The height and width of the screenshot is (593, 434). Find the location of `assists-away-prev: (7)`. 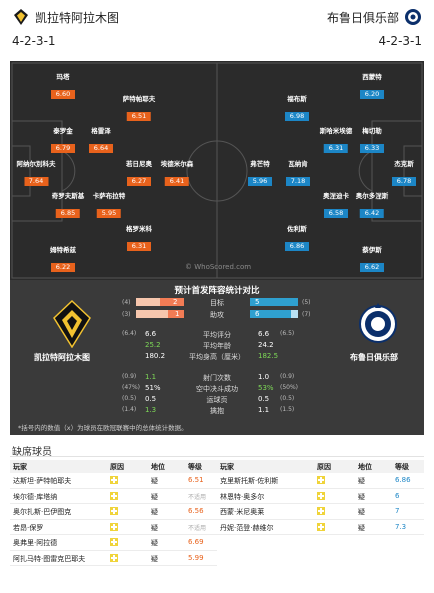

assists-away-prev: (7) is located at coordinates (306, 314).